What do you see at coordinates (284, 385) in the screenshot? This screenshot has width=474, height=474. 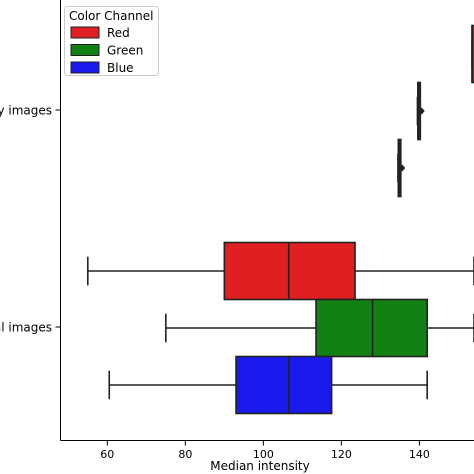 I see `box-blue-bottom` at bounding box center [284, 385].